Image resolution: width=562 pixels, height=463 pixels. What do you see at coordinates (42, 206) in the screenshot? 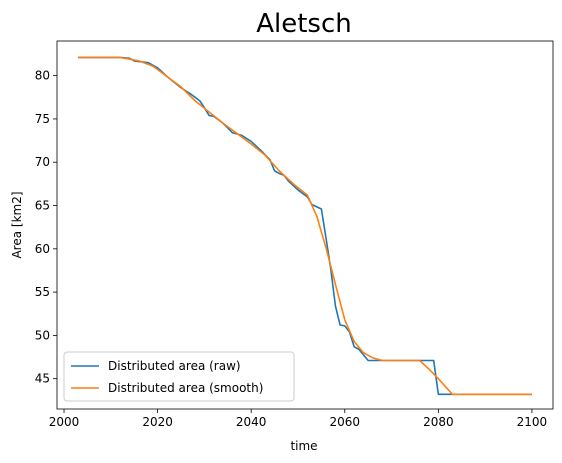
I see `y-tick-label: 65` at bounding box center [42, 206].